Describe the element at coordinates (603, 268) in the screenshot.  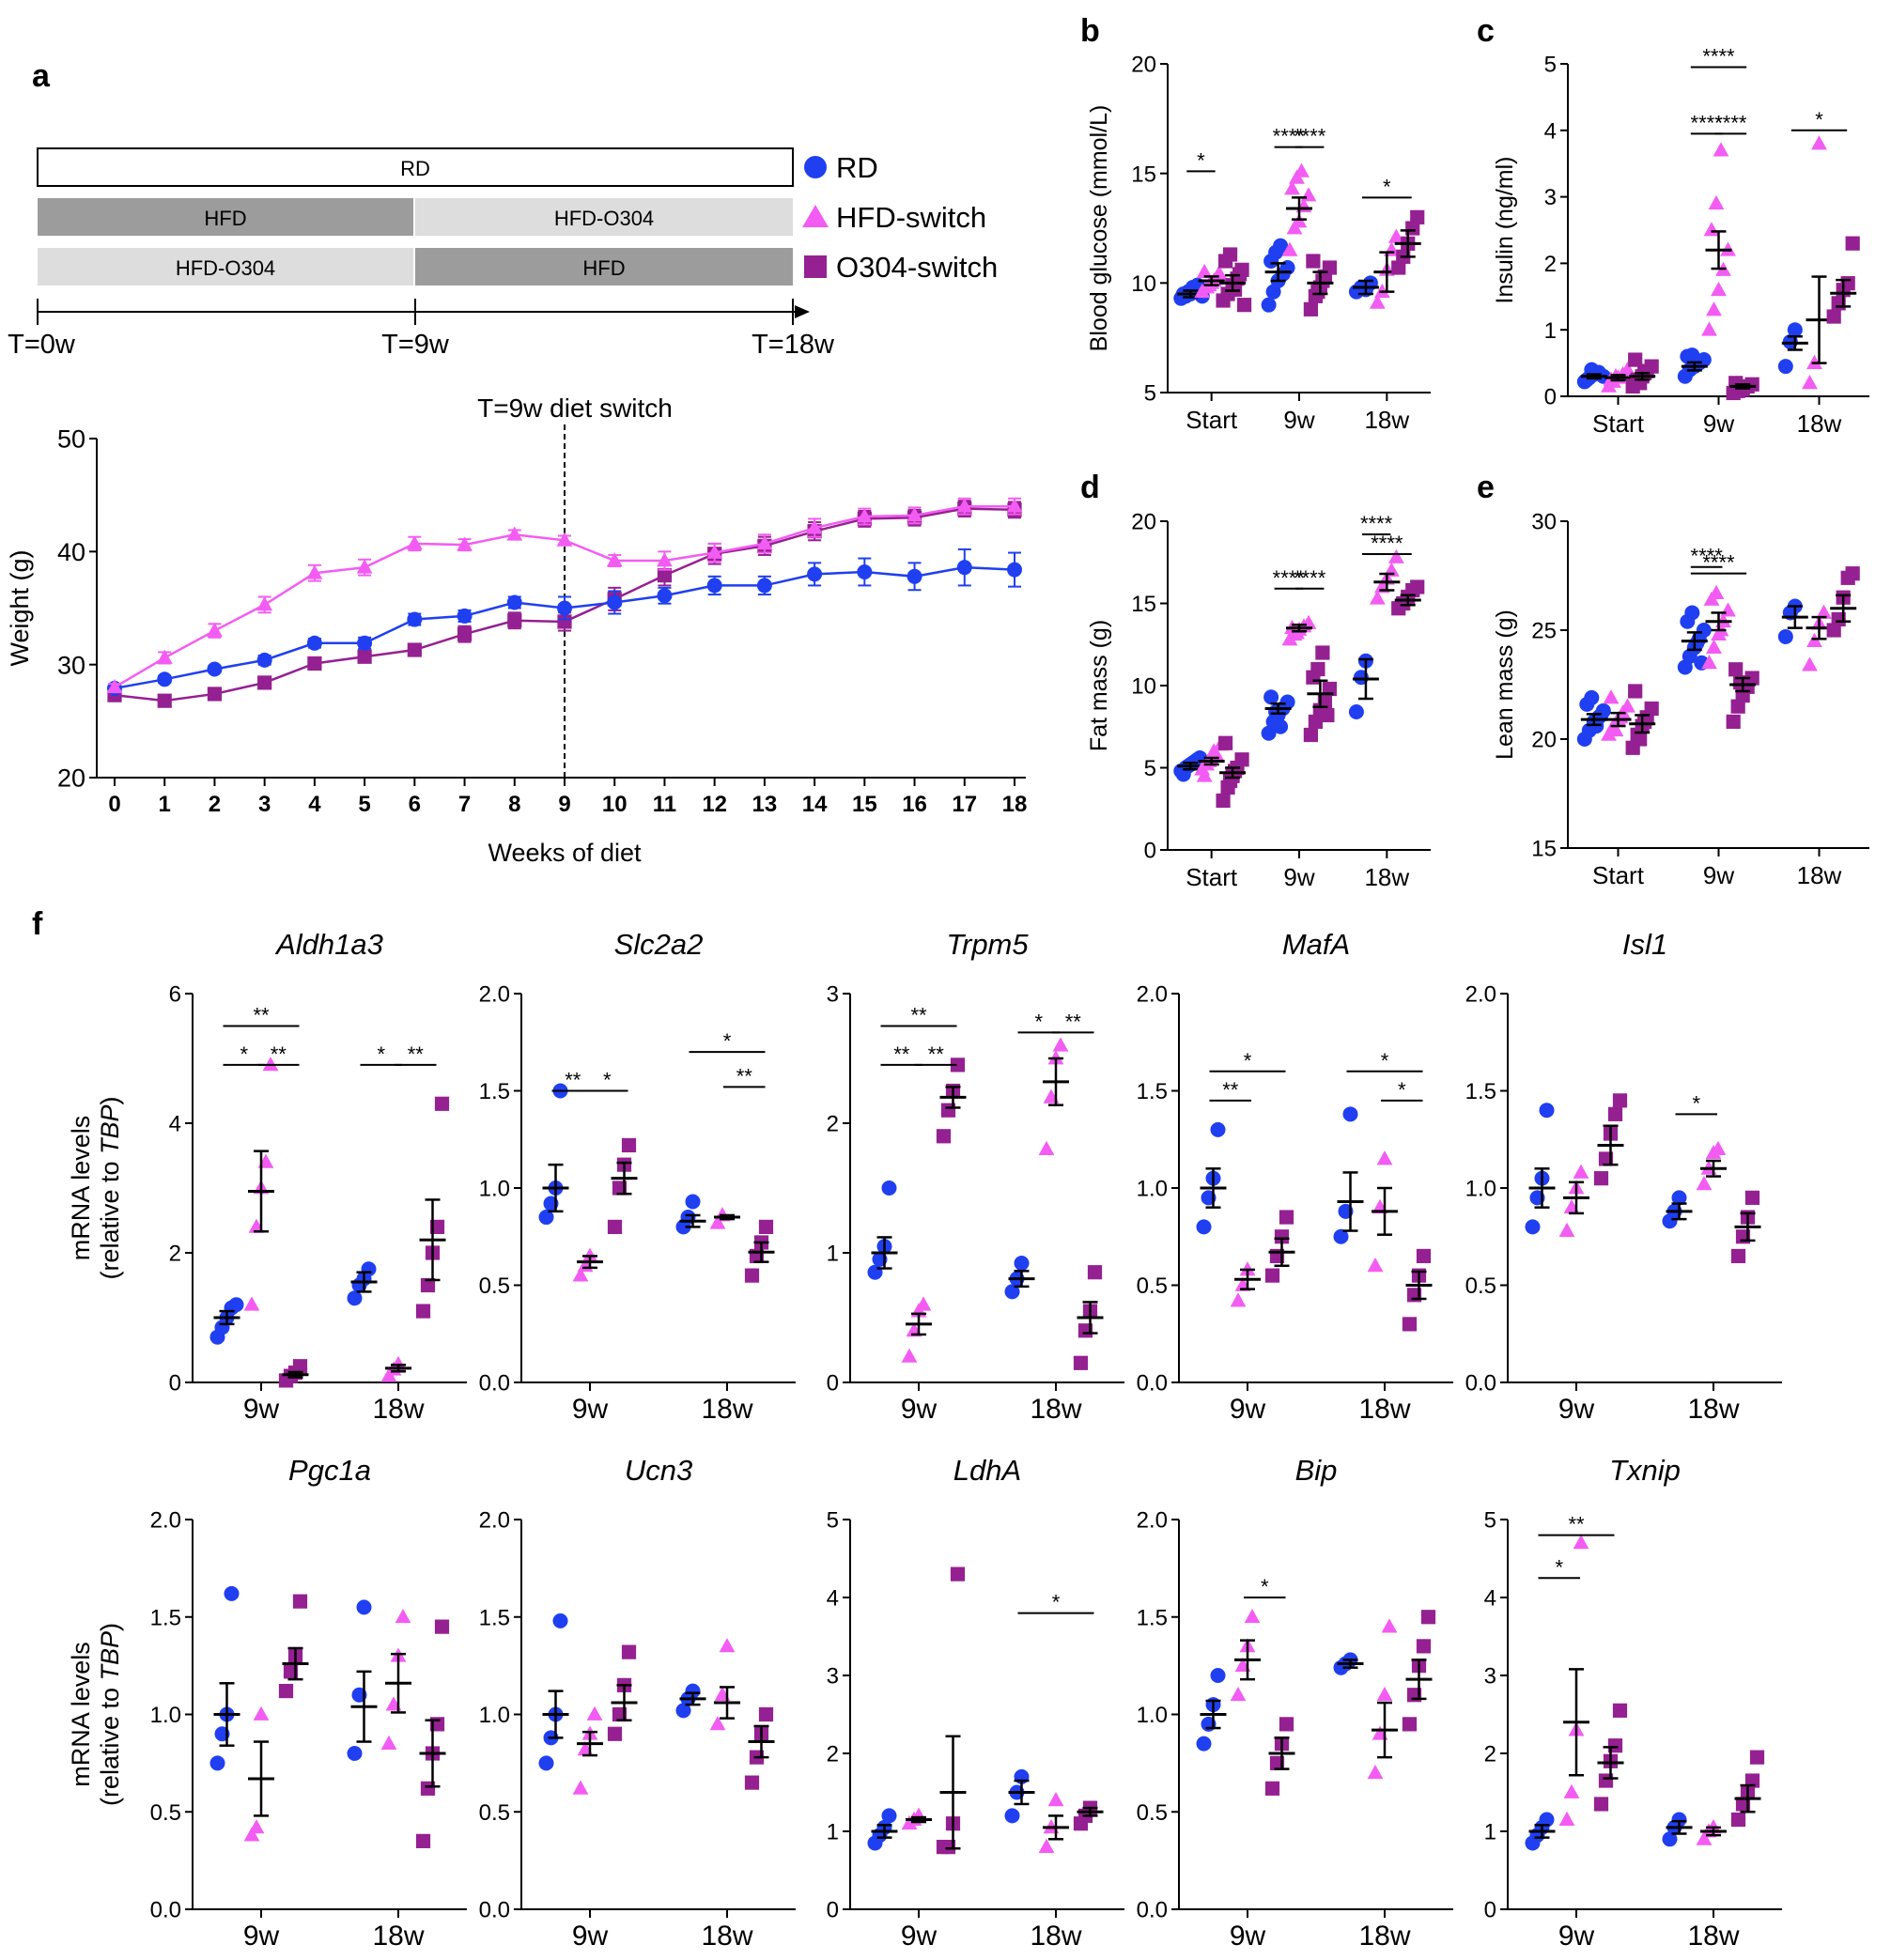
I see `hfd-bar-second-label: HFD` at that location.